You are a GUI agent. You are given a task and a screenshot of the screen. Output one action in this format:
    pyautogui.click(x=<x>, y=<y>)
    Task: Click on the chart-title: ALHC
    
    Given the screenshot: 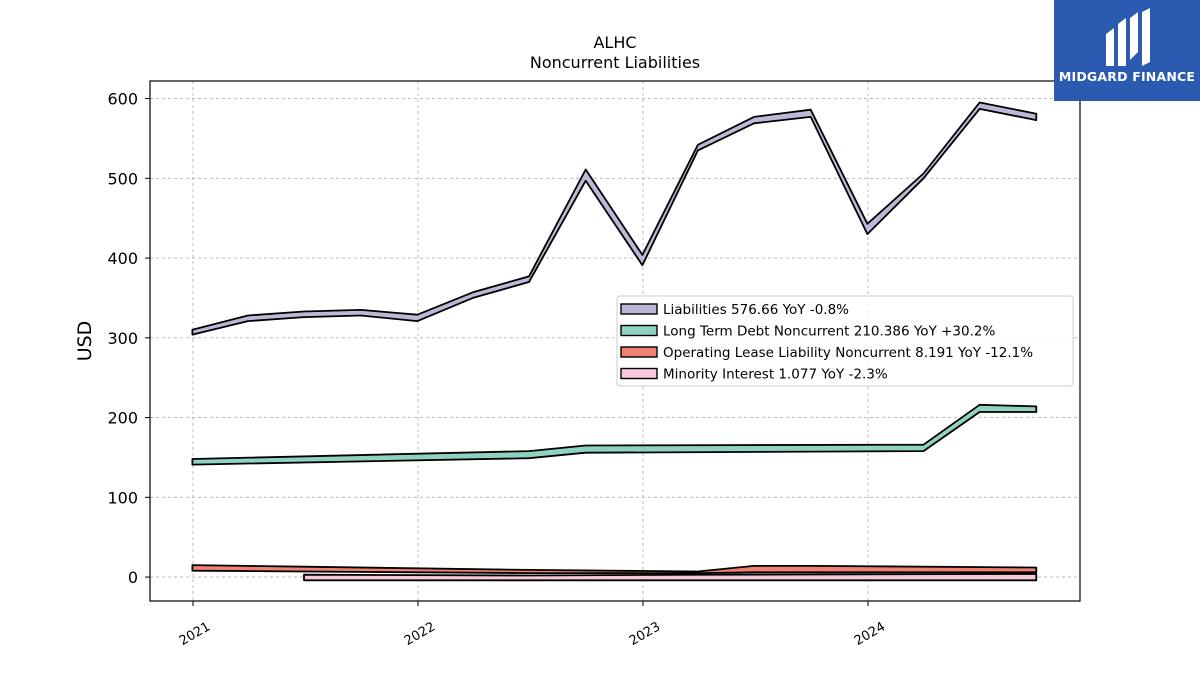 What is the action you would take?
    pyautogui.click(x=614, y=42)
    